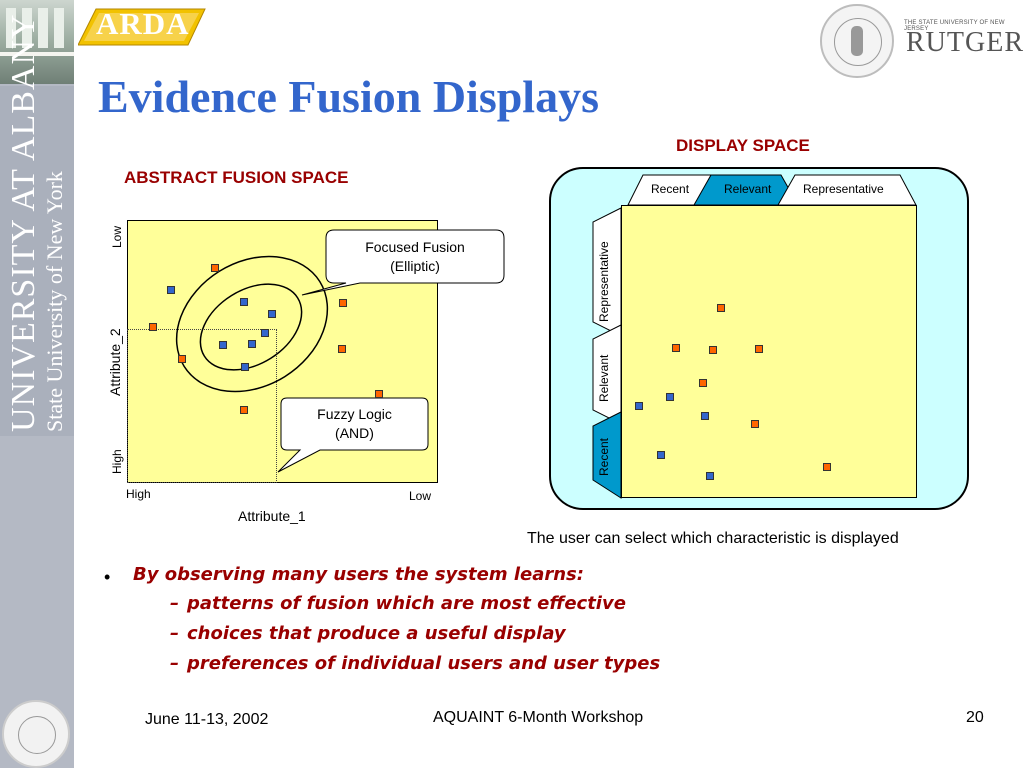  Describe the element at coordinates (604, 378) in the screenshot. I see `tab-side-relevant: Relevant` at that location.